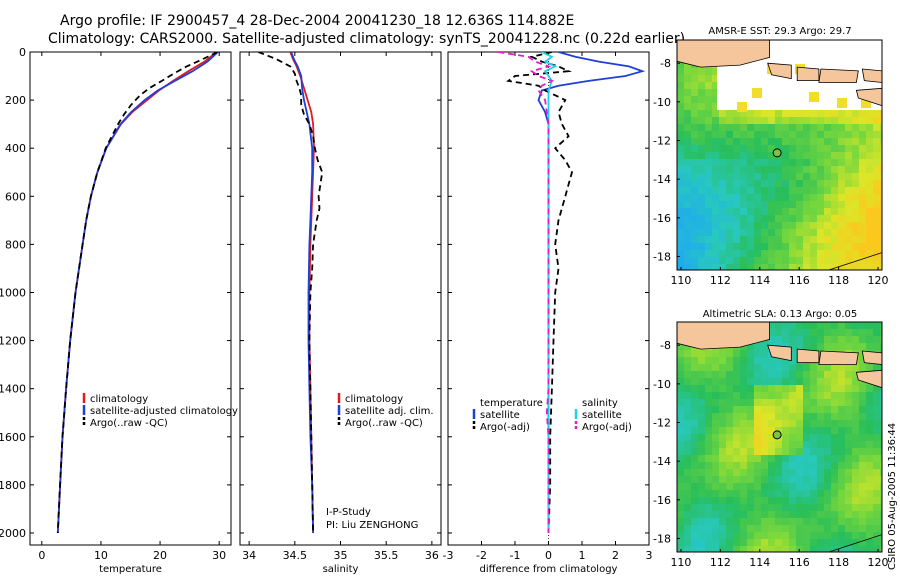  I want to click on y-tick-label: 0, so click(22, 52).